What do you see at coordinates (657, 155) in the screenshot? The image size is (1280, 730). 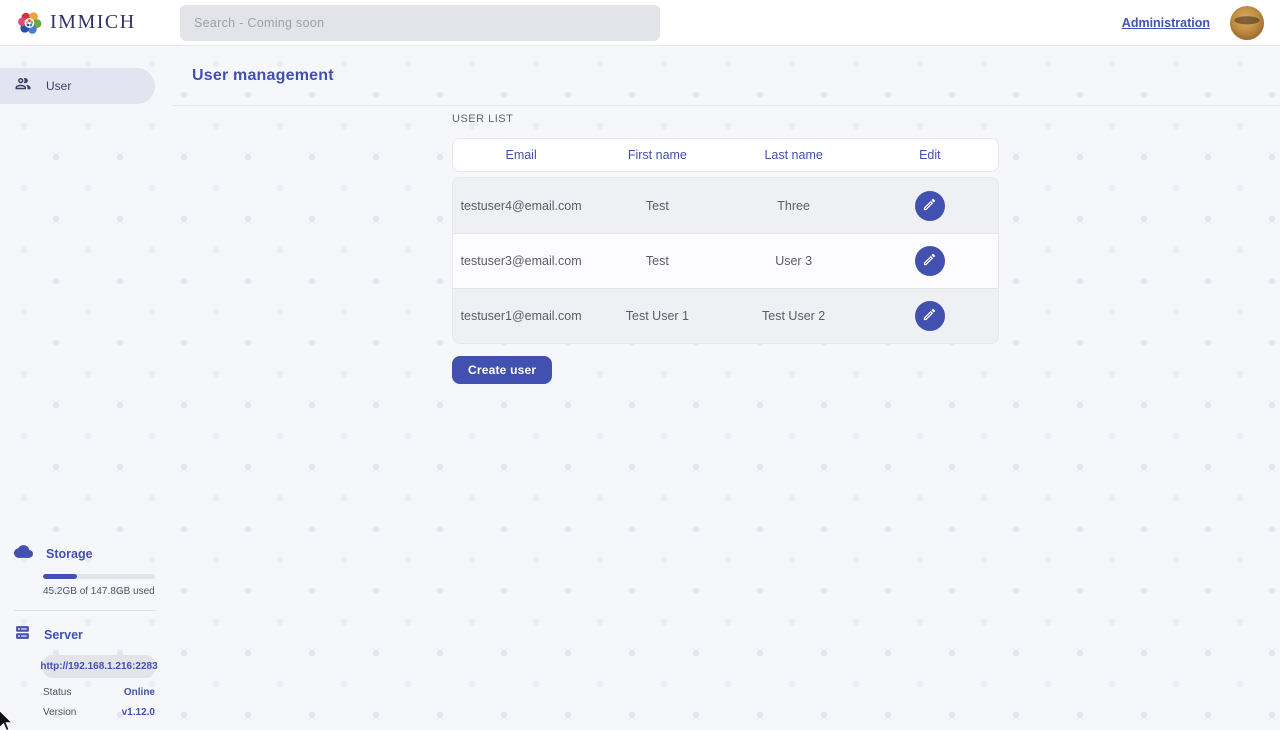 I see `column-header-first-name: First name` at bounding box center [657, 155].